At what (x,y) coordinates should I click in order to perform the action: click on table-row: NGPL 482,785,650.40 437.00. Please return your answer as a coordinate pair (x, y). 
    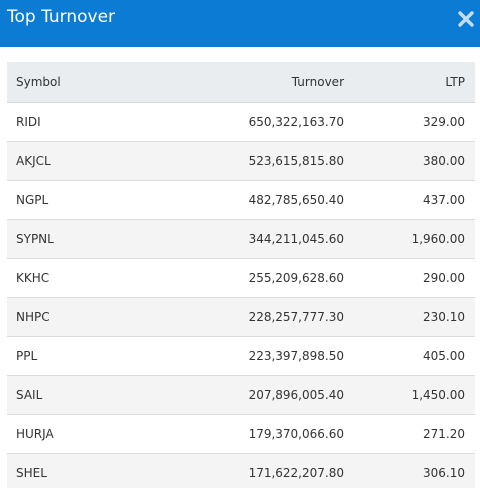
    Looking at the image, I should click on (241, 200).